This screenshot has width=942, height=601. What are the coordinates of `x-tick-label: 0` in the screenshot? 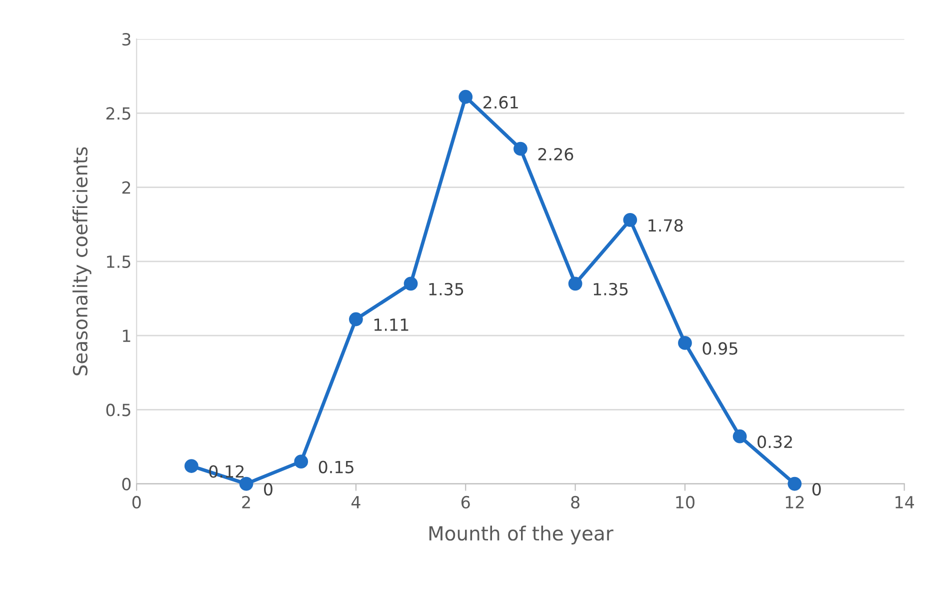 It's located at (136, 502).